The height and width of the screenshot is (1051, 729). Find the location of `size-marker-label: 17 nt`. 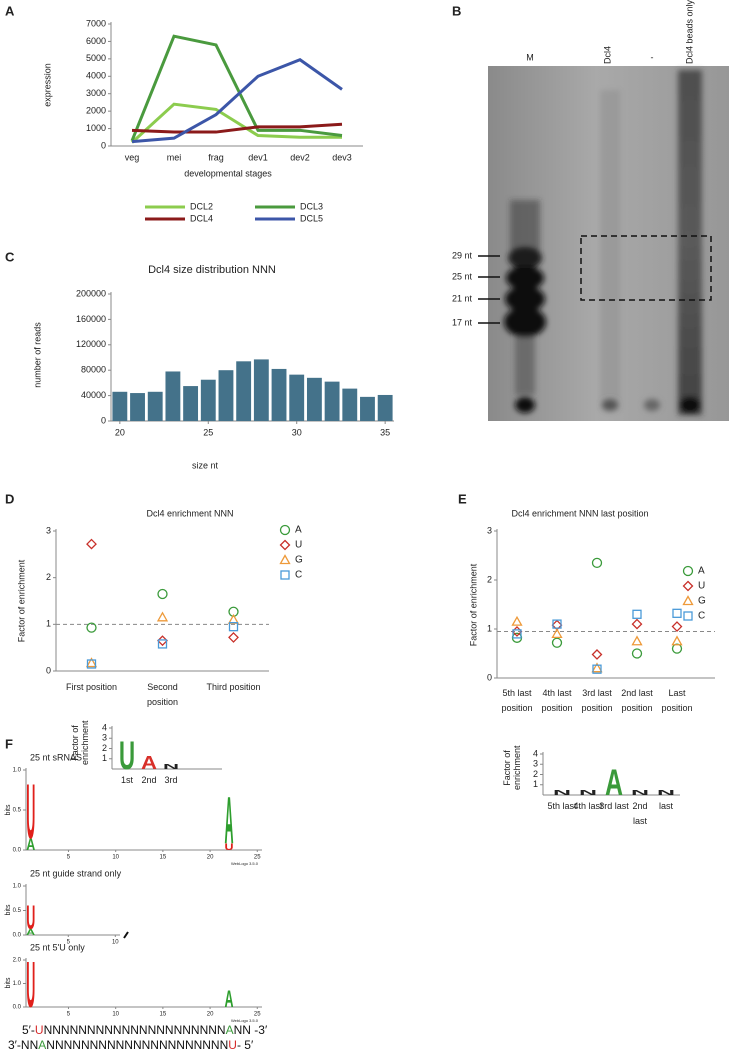

size-marker-label: 17 nt is located at coordinates (462, 322).